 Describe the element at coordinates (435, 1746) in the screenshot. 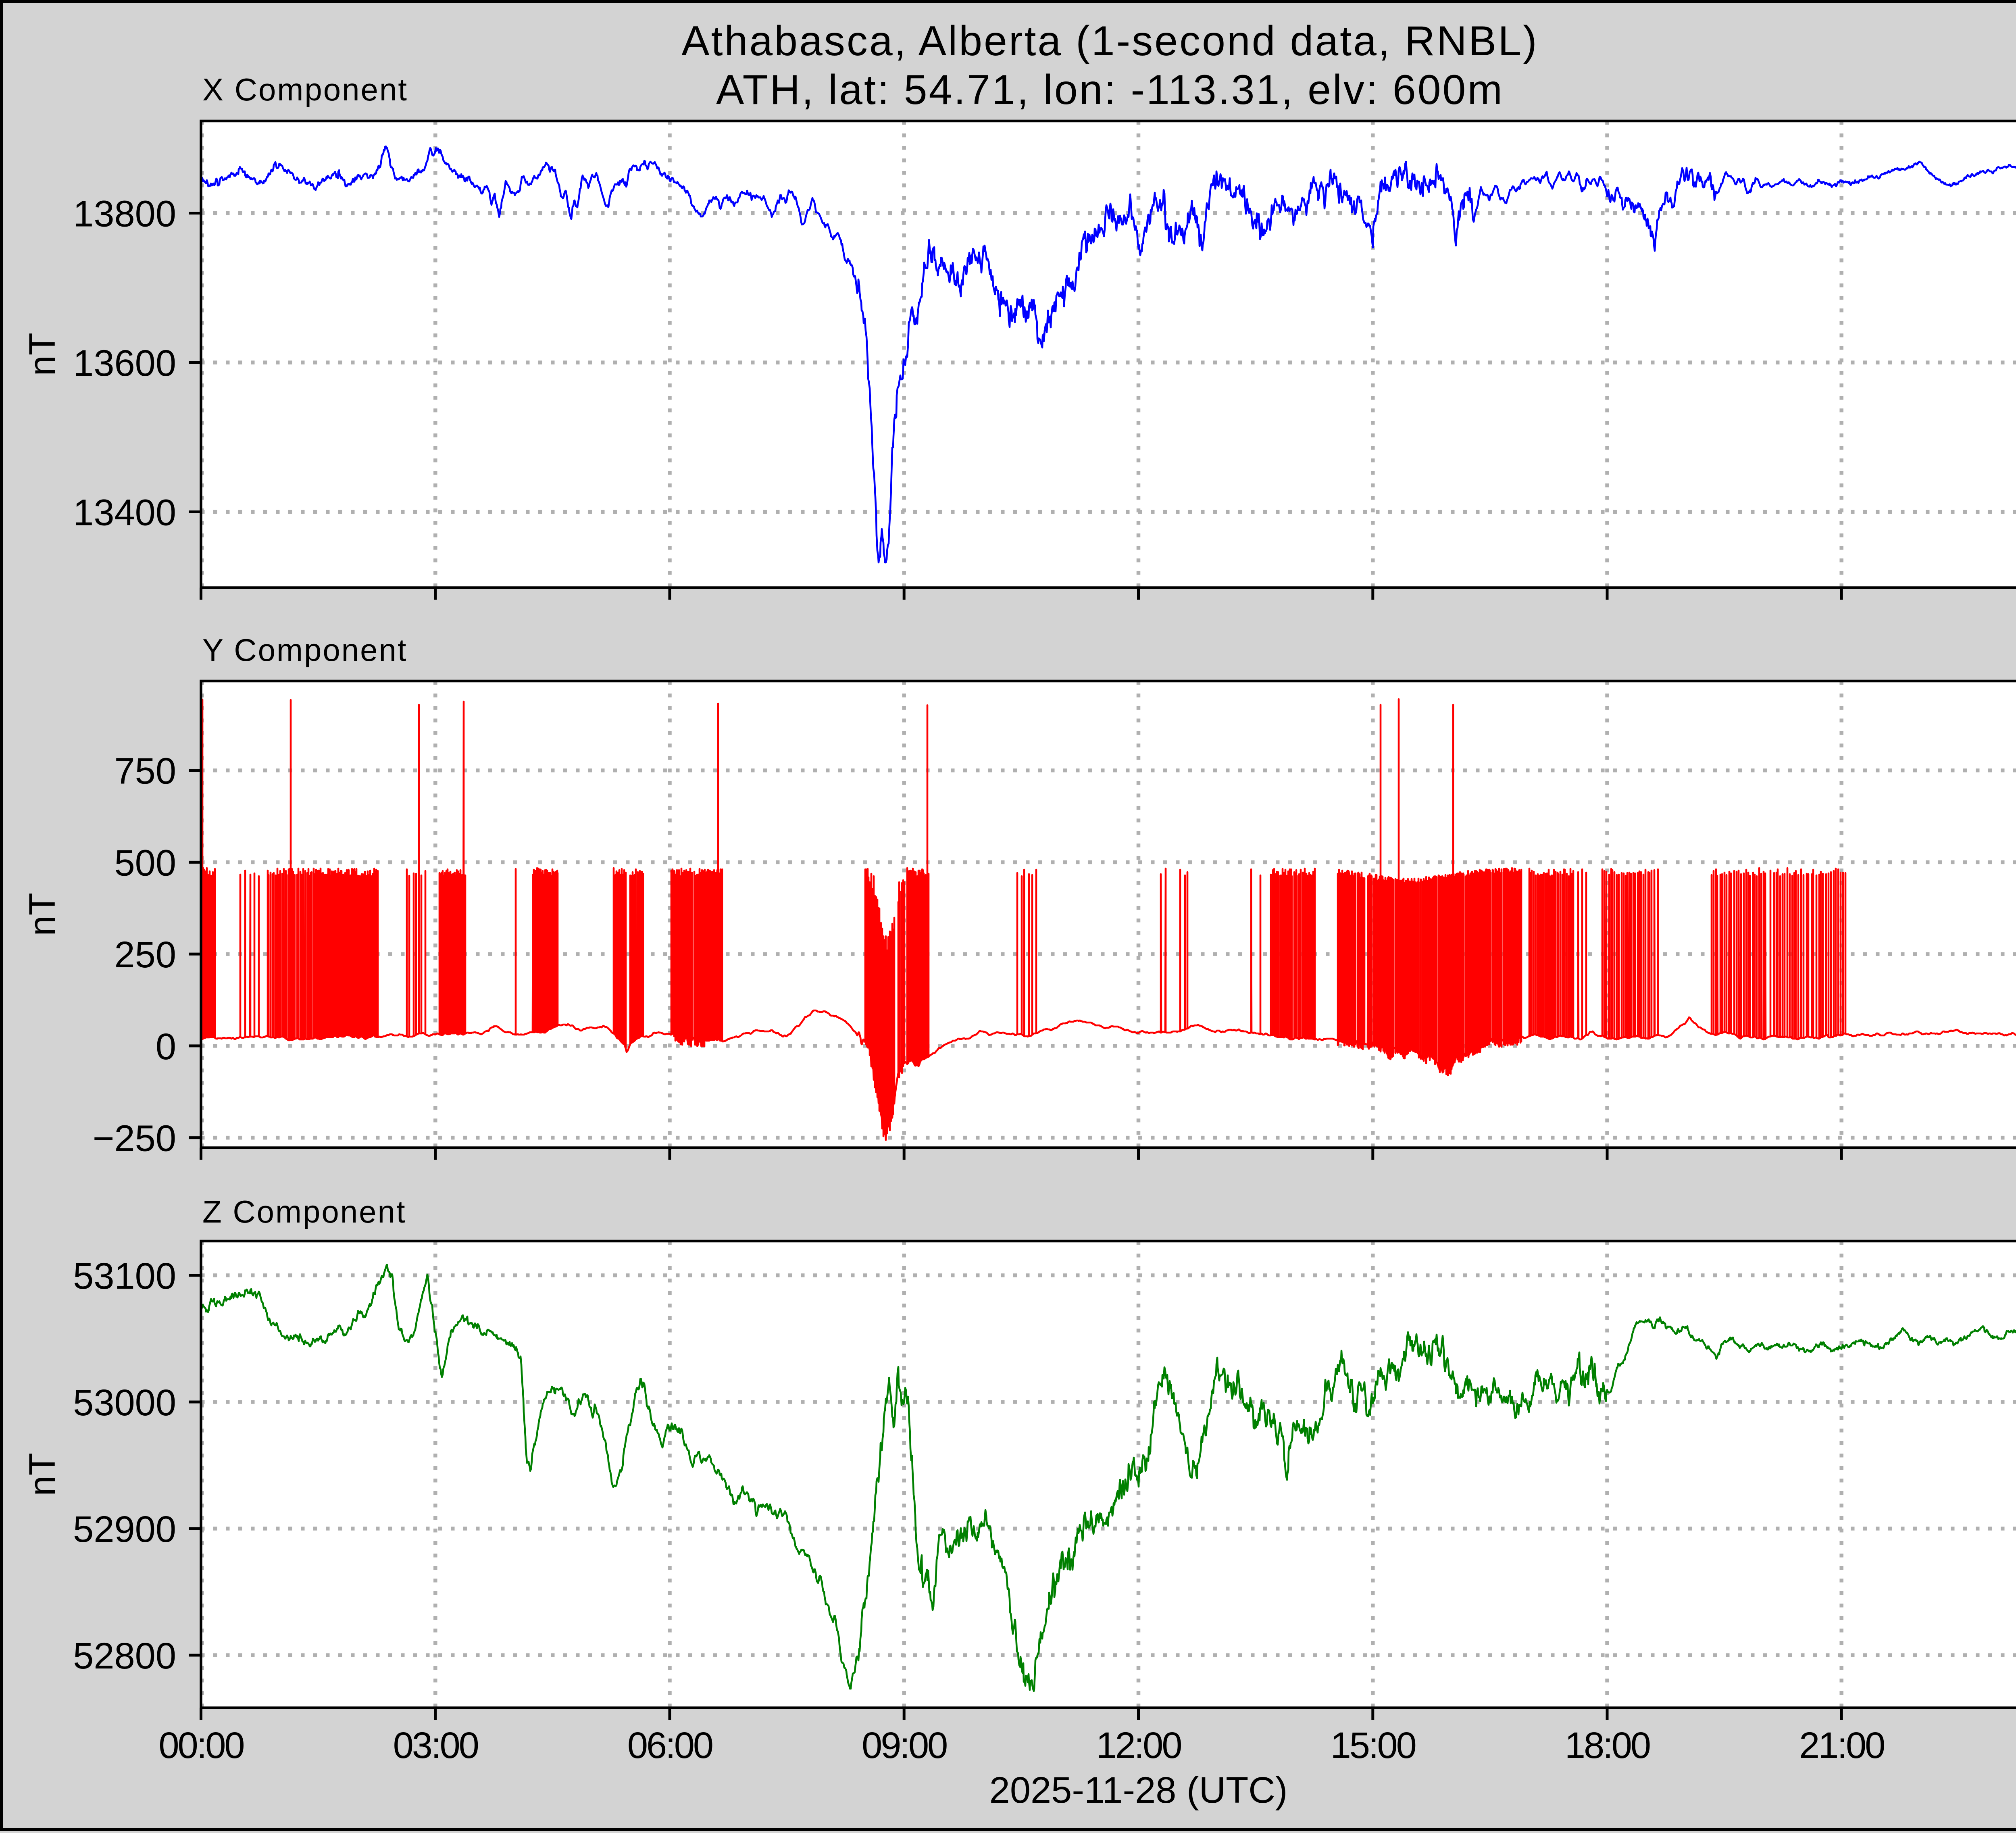

I see `svg-text: 03:00` at that location.